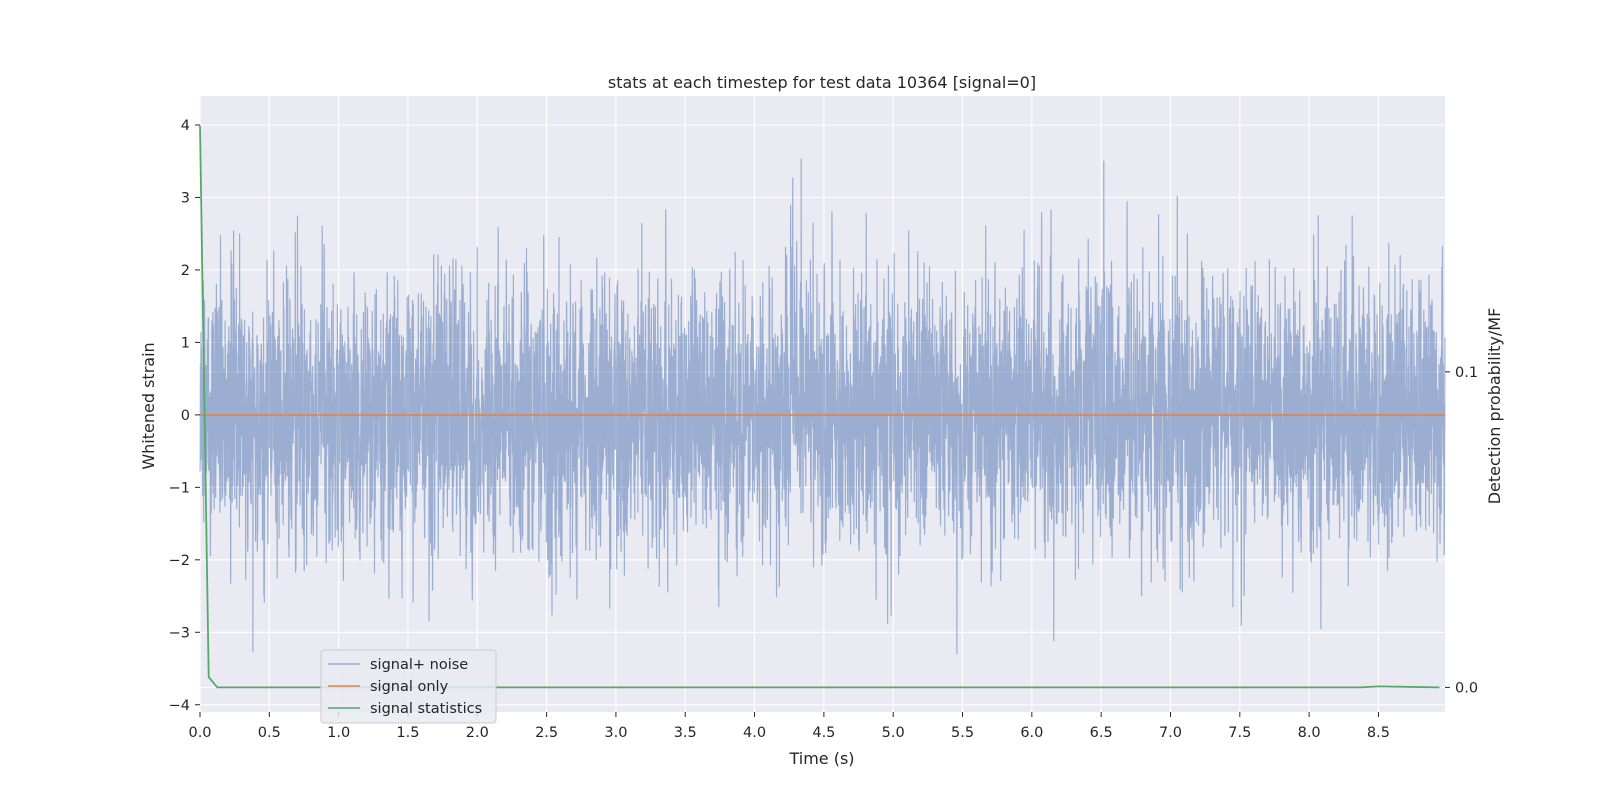 The width and height of the screenshot is (1600, 804). I want to click on x-tick-label: 5.5, so click(962, 733).